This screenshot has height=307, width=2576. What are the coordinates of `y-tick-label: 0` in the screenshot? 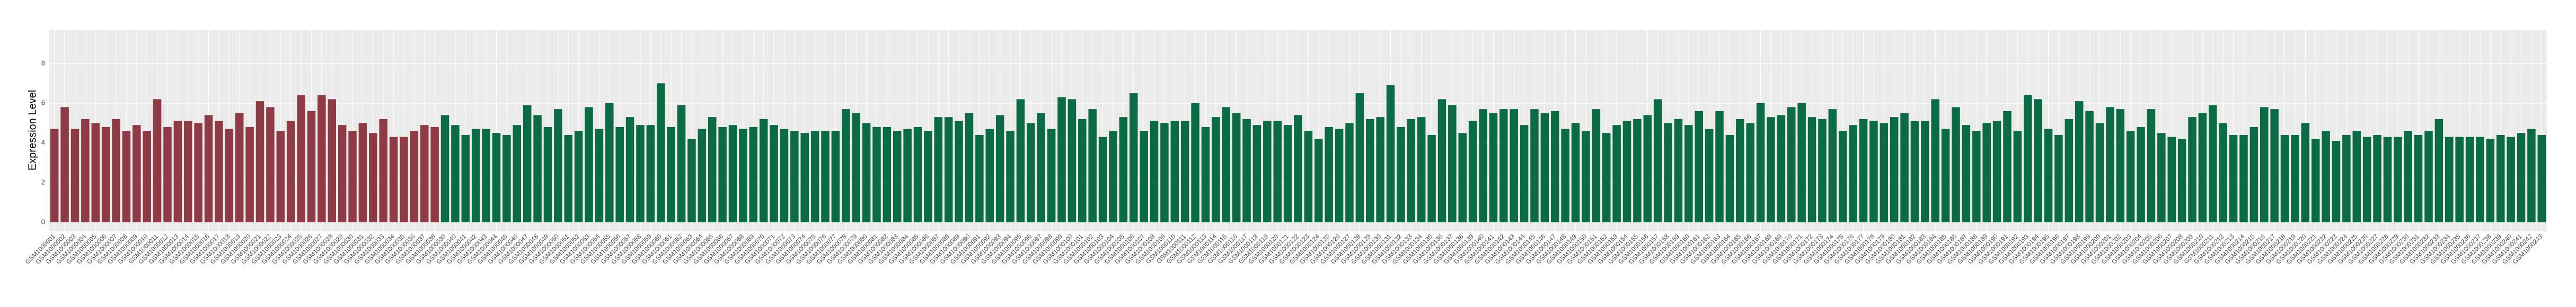 It's located at (43, 222).